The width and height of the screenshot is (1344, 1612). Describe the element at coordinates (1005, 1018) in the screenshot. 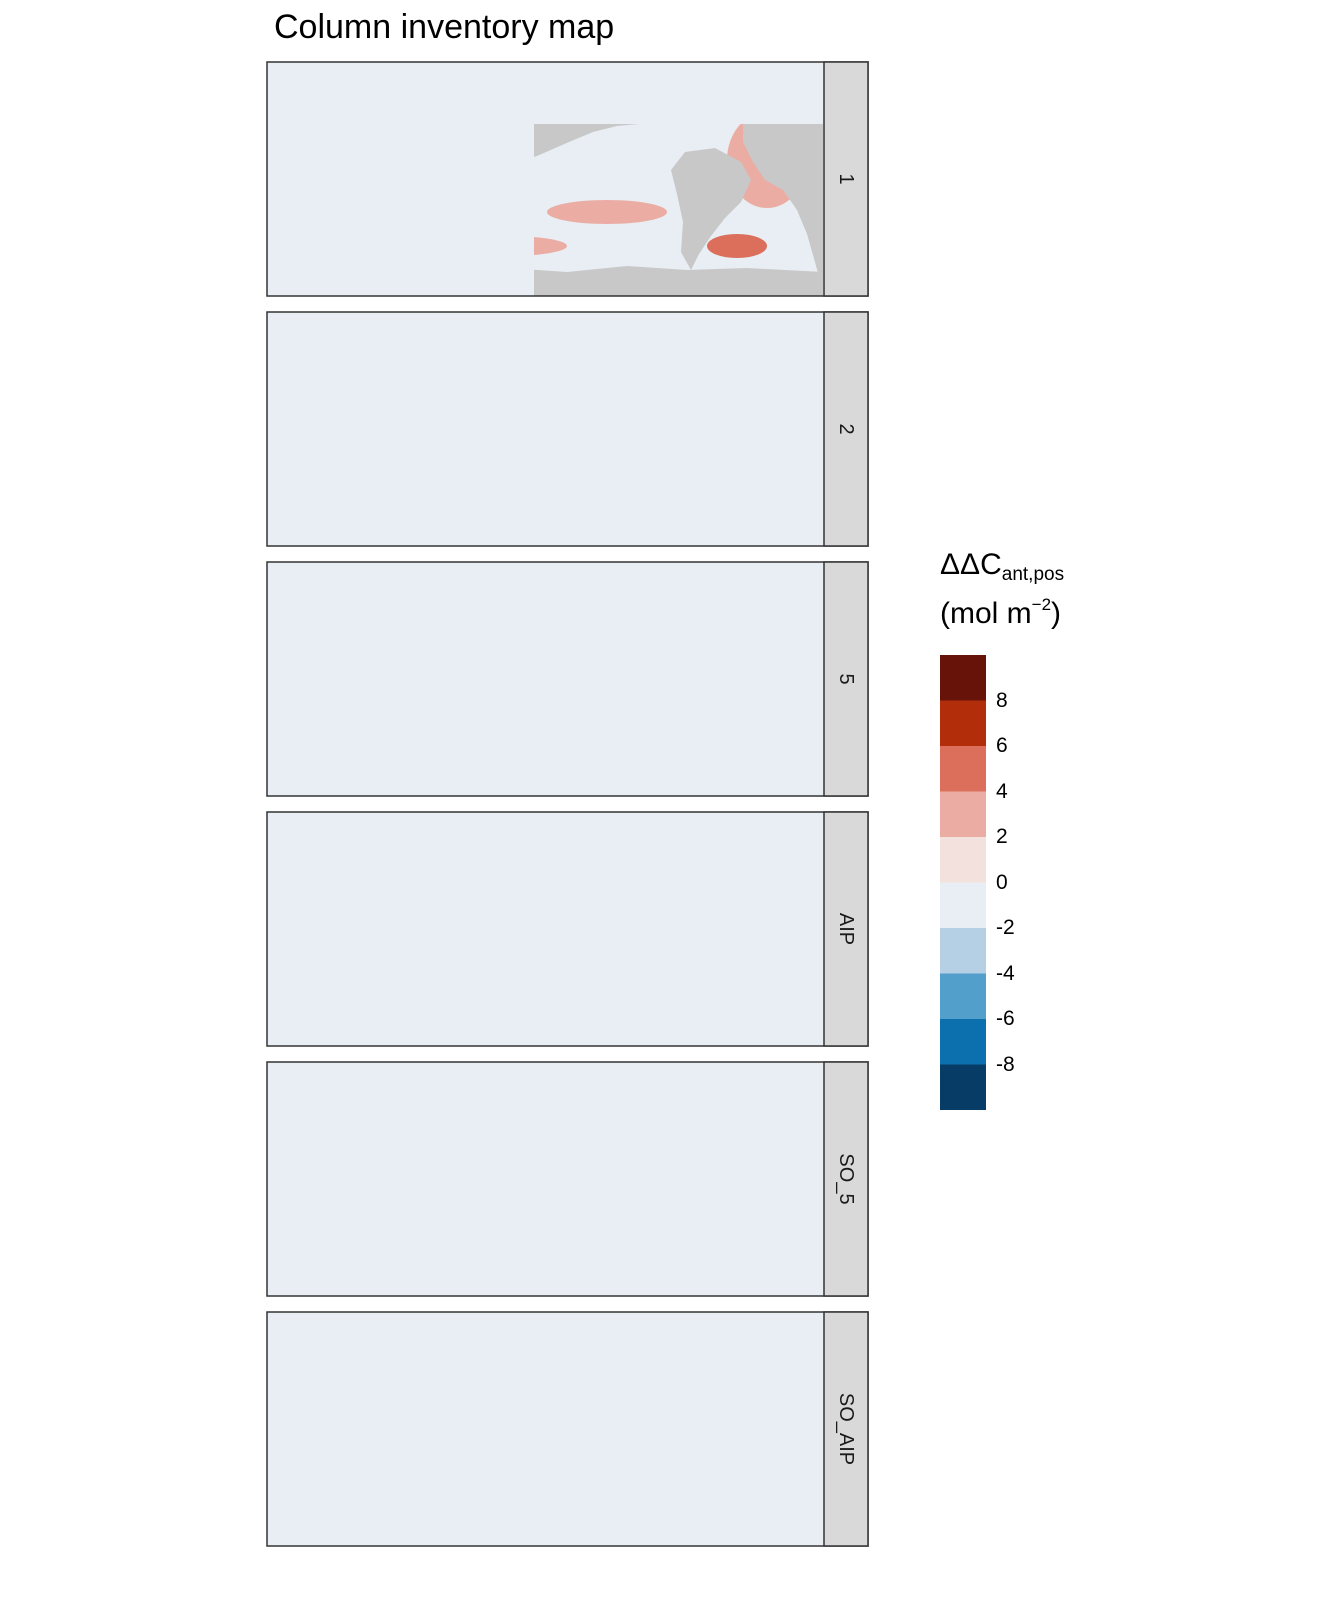

I see `legend-tick-label: -6` at that location.